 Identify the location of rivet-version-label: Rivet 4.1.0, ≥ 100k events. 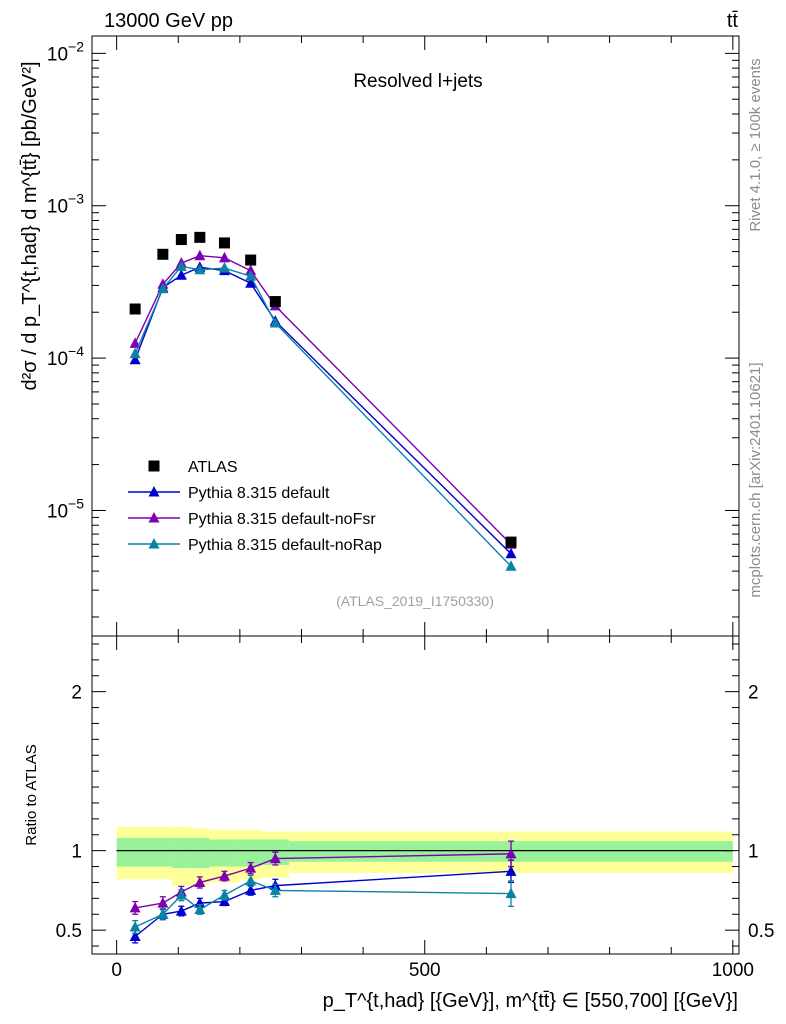
(755, 144).